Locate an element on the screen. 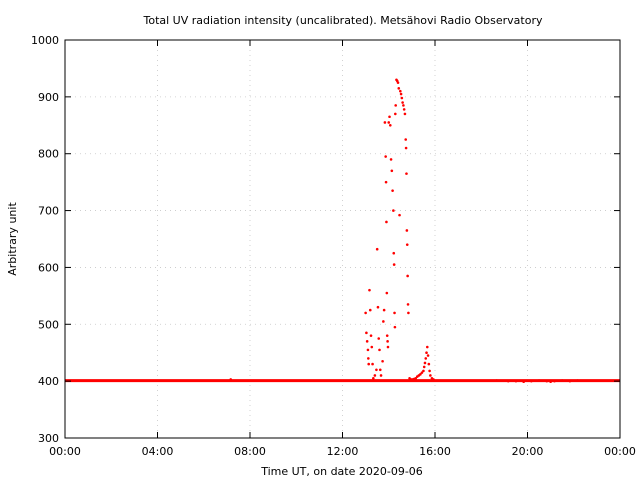 This screenshot has height=480, width=640. y-axis-label: Arbitrary unit is located at coordinates (12, 239).